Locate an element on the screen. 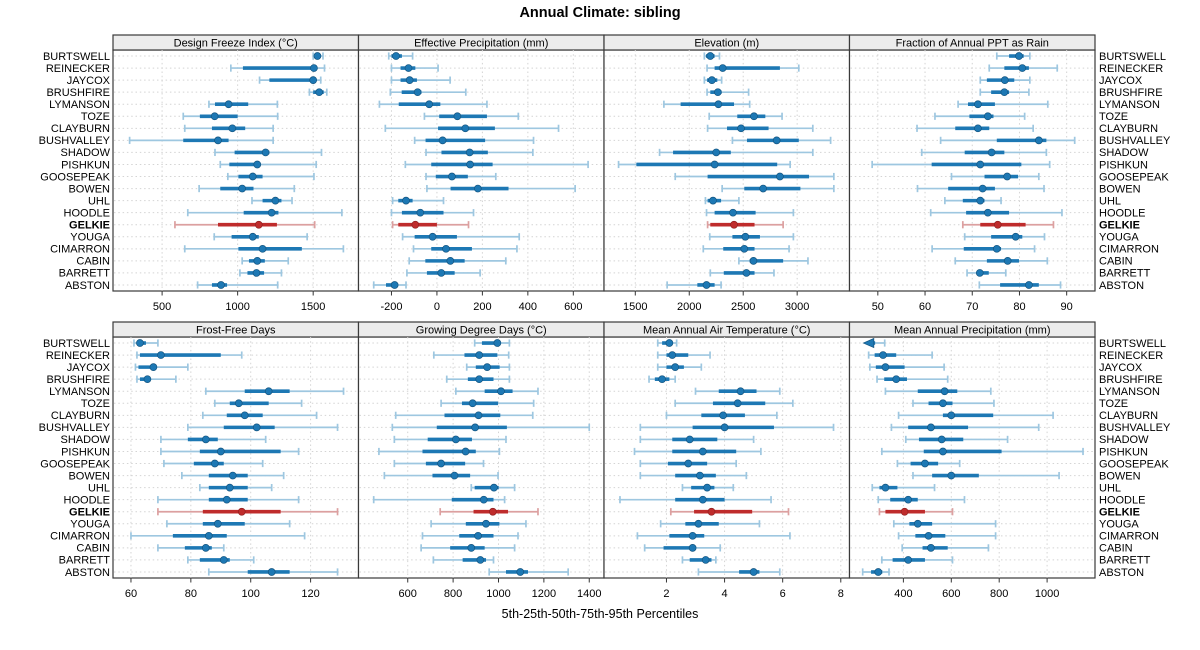  station-label-right-hoodle: HOODLE is located at coordinates (1122, 500).